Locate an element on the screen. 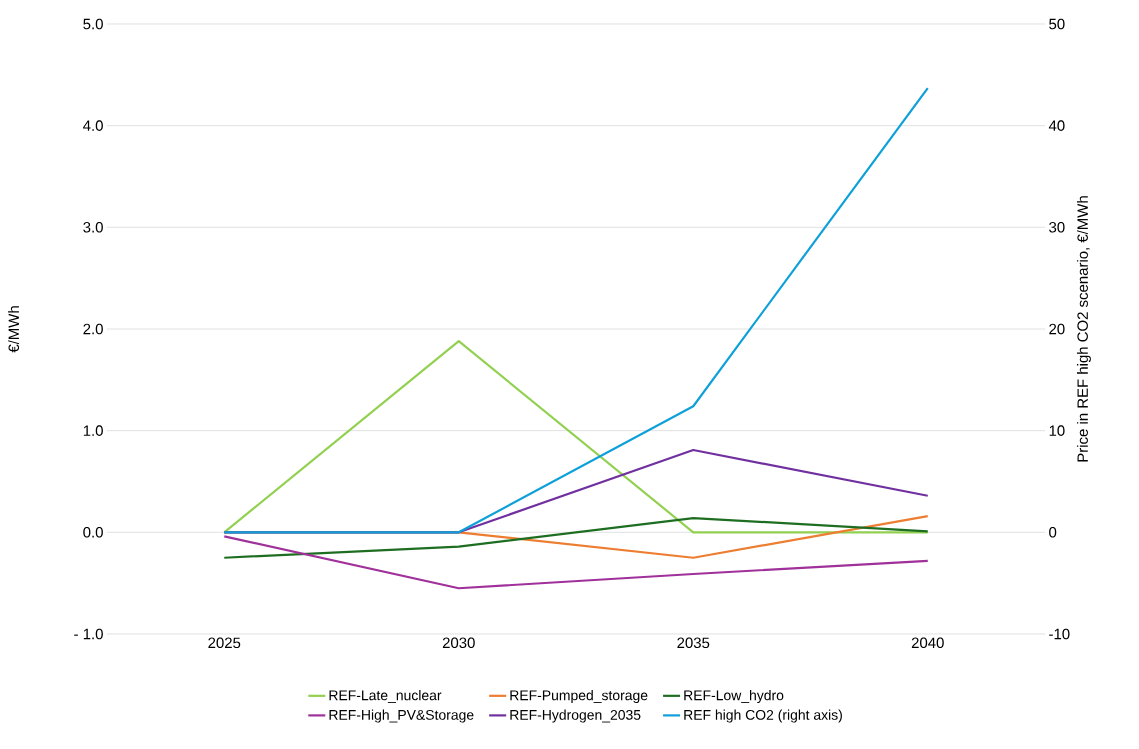 The image size is (1139, 749). x-tick-label: 2030 is located at coordinates (458, 643).